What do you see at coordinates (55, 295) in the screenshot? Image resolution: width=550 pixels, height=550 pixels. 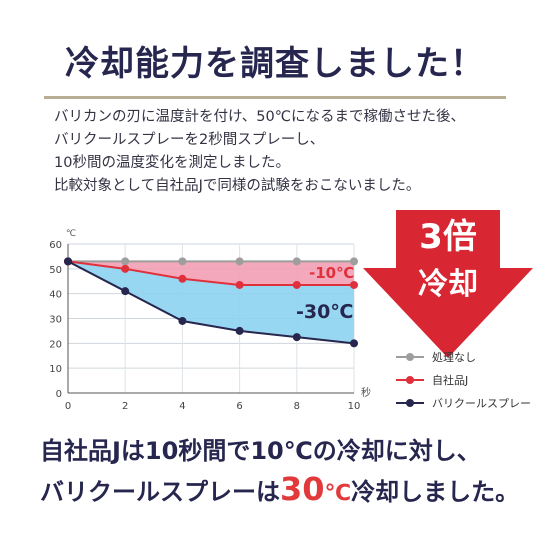 I see `y-tick-label: 40` at bounding box center [55, 295].